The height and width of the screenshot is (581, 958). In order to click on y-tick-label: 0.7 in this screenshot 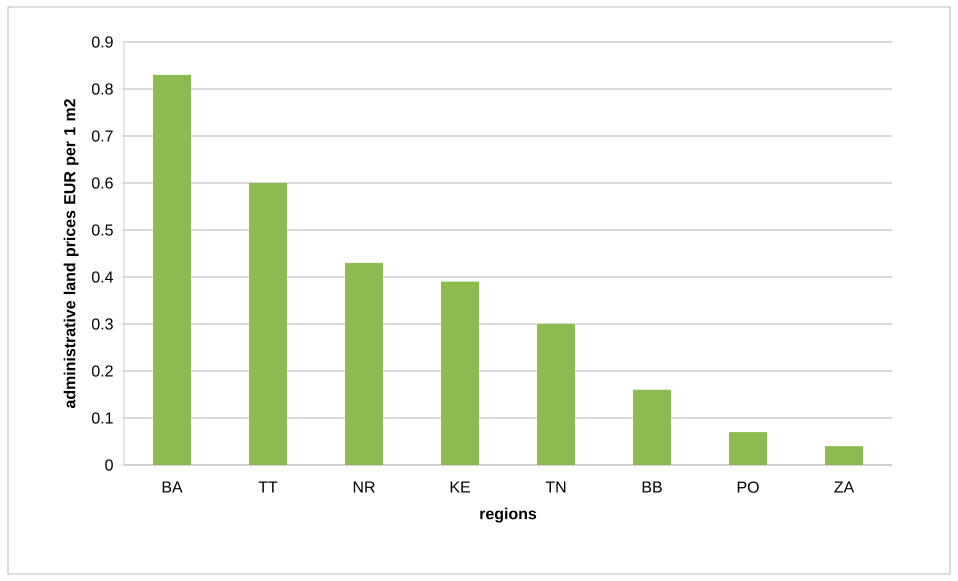, I will do `click(102, 136)`.